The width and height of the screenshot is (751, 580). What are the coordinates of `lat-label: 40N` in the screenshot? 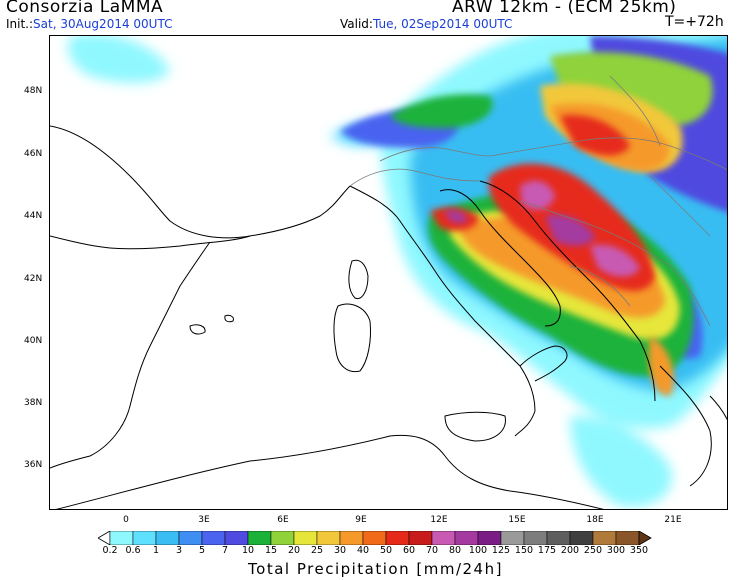 It's located at (33, 341).